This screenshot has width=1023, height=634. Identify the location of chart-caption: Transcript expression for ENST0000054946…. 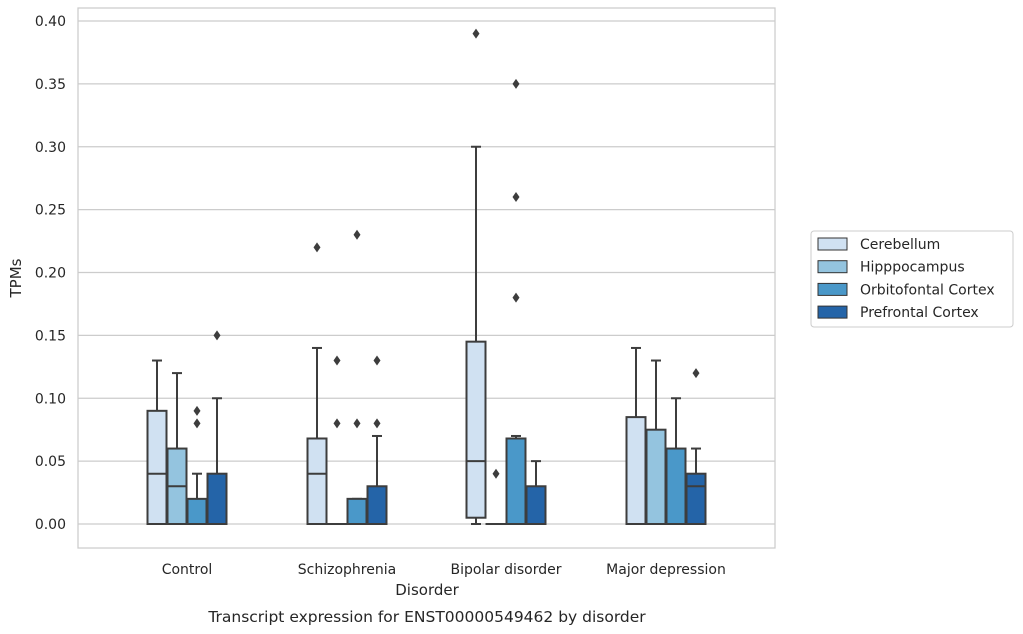
(426, 617).